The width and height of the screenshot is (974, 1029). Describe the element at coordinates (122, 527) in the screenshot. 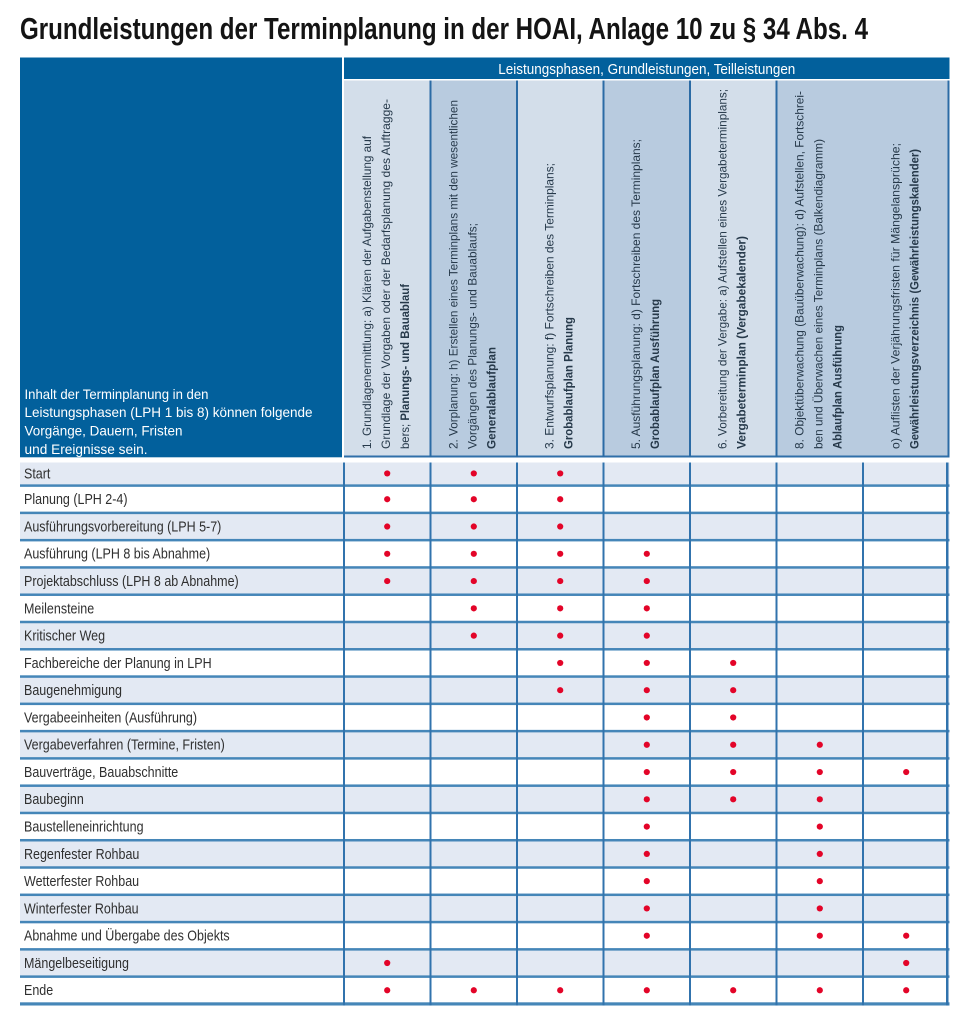

I see `svg-text:Ausführungsvorbereitung (LPH 5: Ausführungsvorbereitung (LPH 5-7)` at that location.